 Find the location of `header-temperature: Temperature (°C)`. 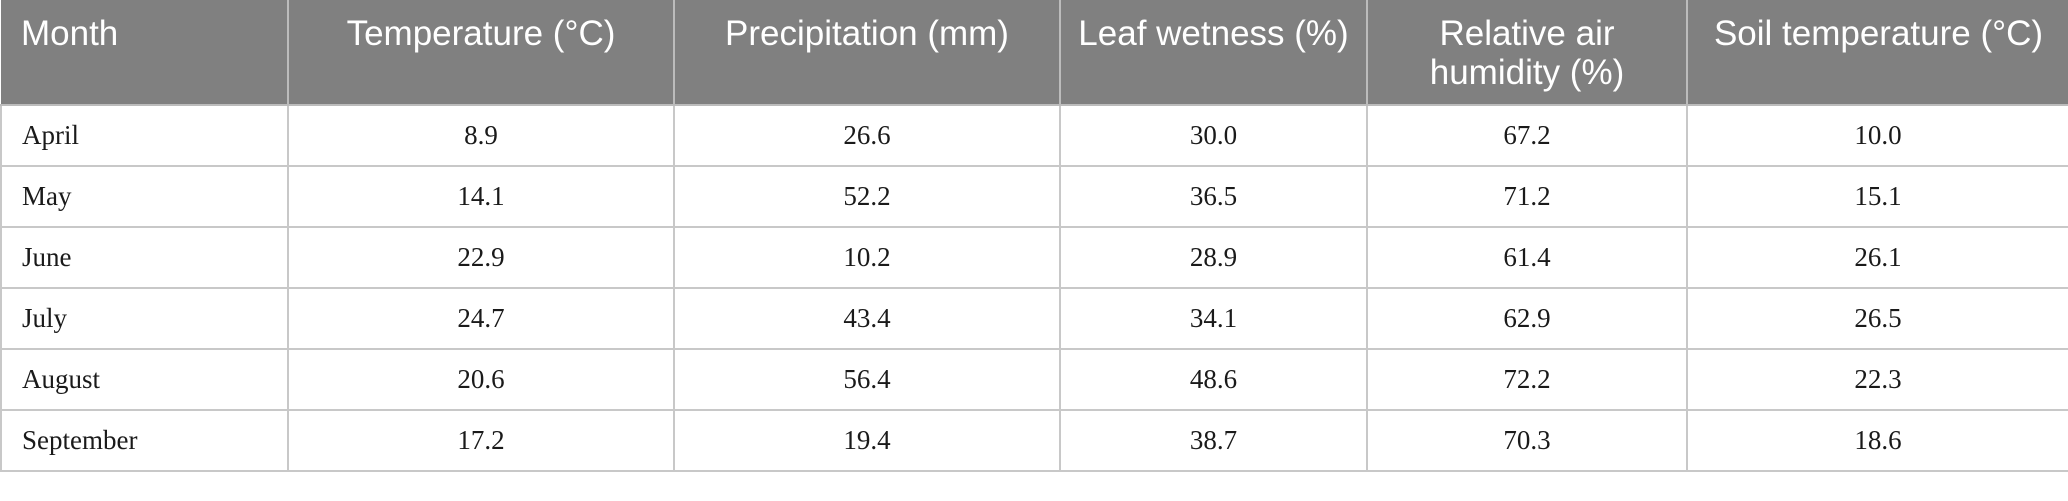

header-temperature: Temperature (°C) is located at coordinates (481, 53).